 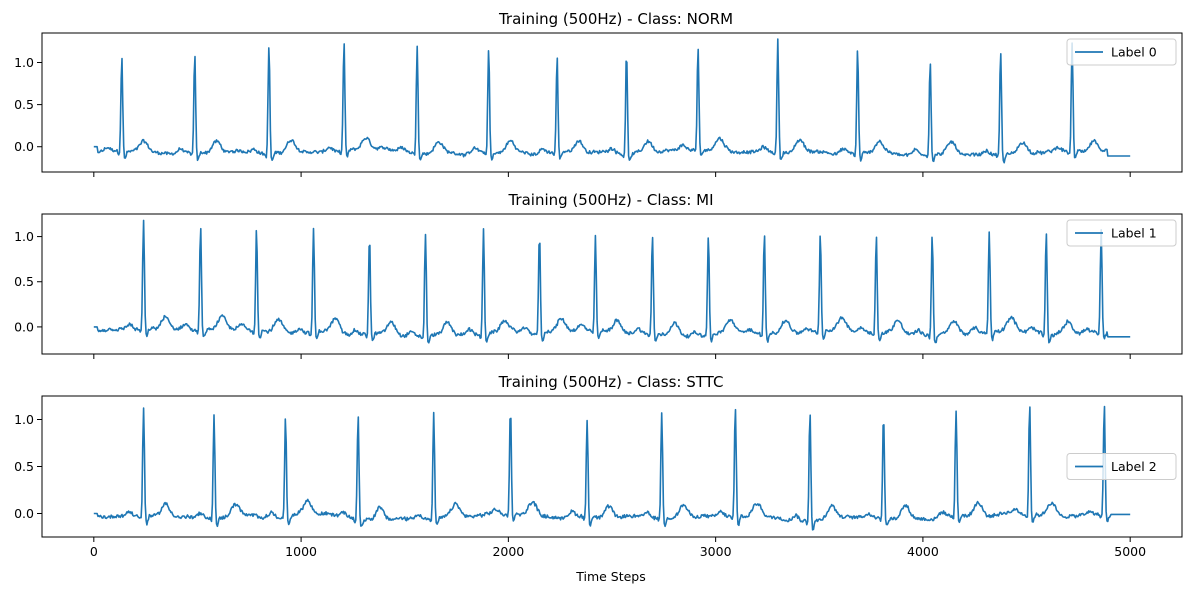 What do you see at coordinates (611, 382) in the screenshot?
I see `subplot-title: Training (500Hz) - Class: STTC` at bounding box center [611, 382].